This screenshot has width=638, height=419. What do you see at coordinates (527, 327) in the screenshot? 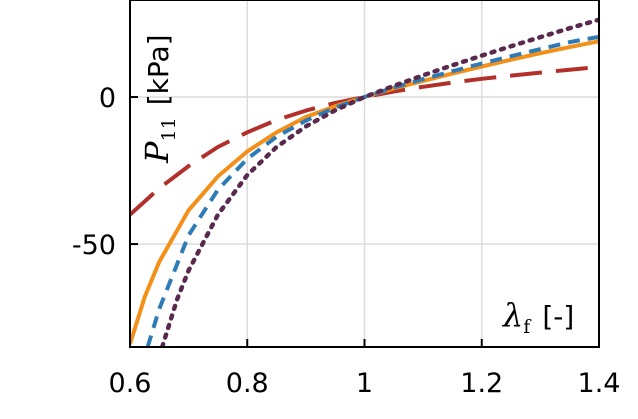
I see `x-axis-subscript: f` at bounding box center [527, 327].